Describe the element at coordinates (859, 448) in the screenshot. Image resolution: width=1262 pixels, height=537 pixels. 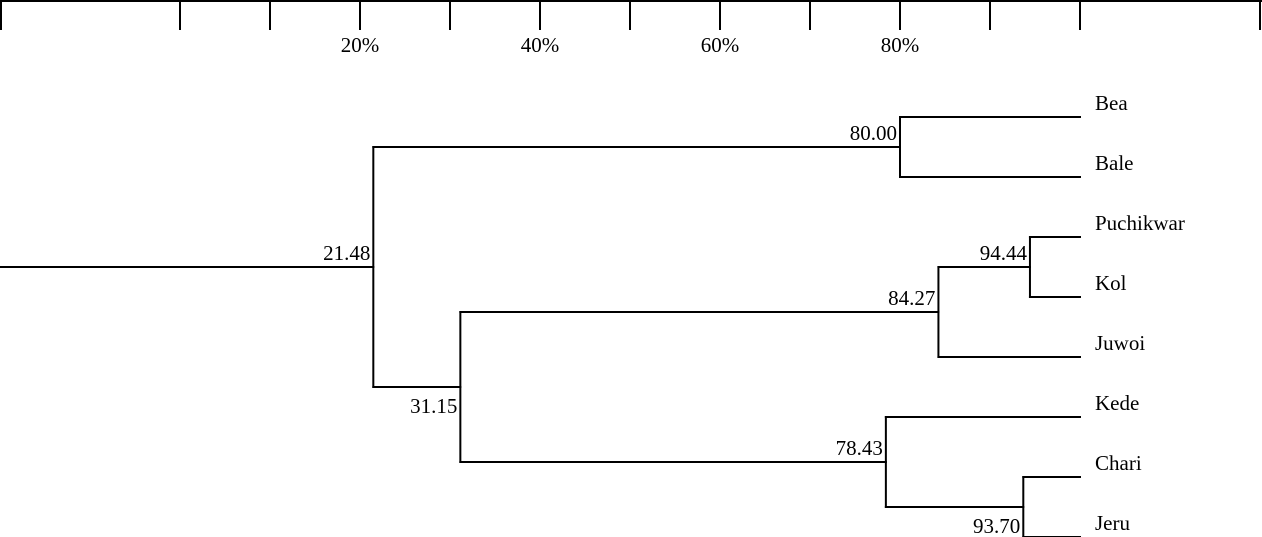
I see `node-label-n_kede: 78.43` at that location.